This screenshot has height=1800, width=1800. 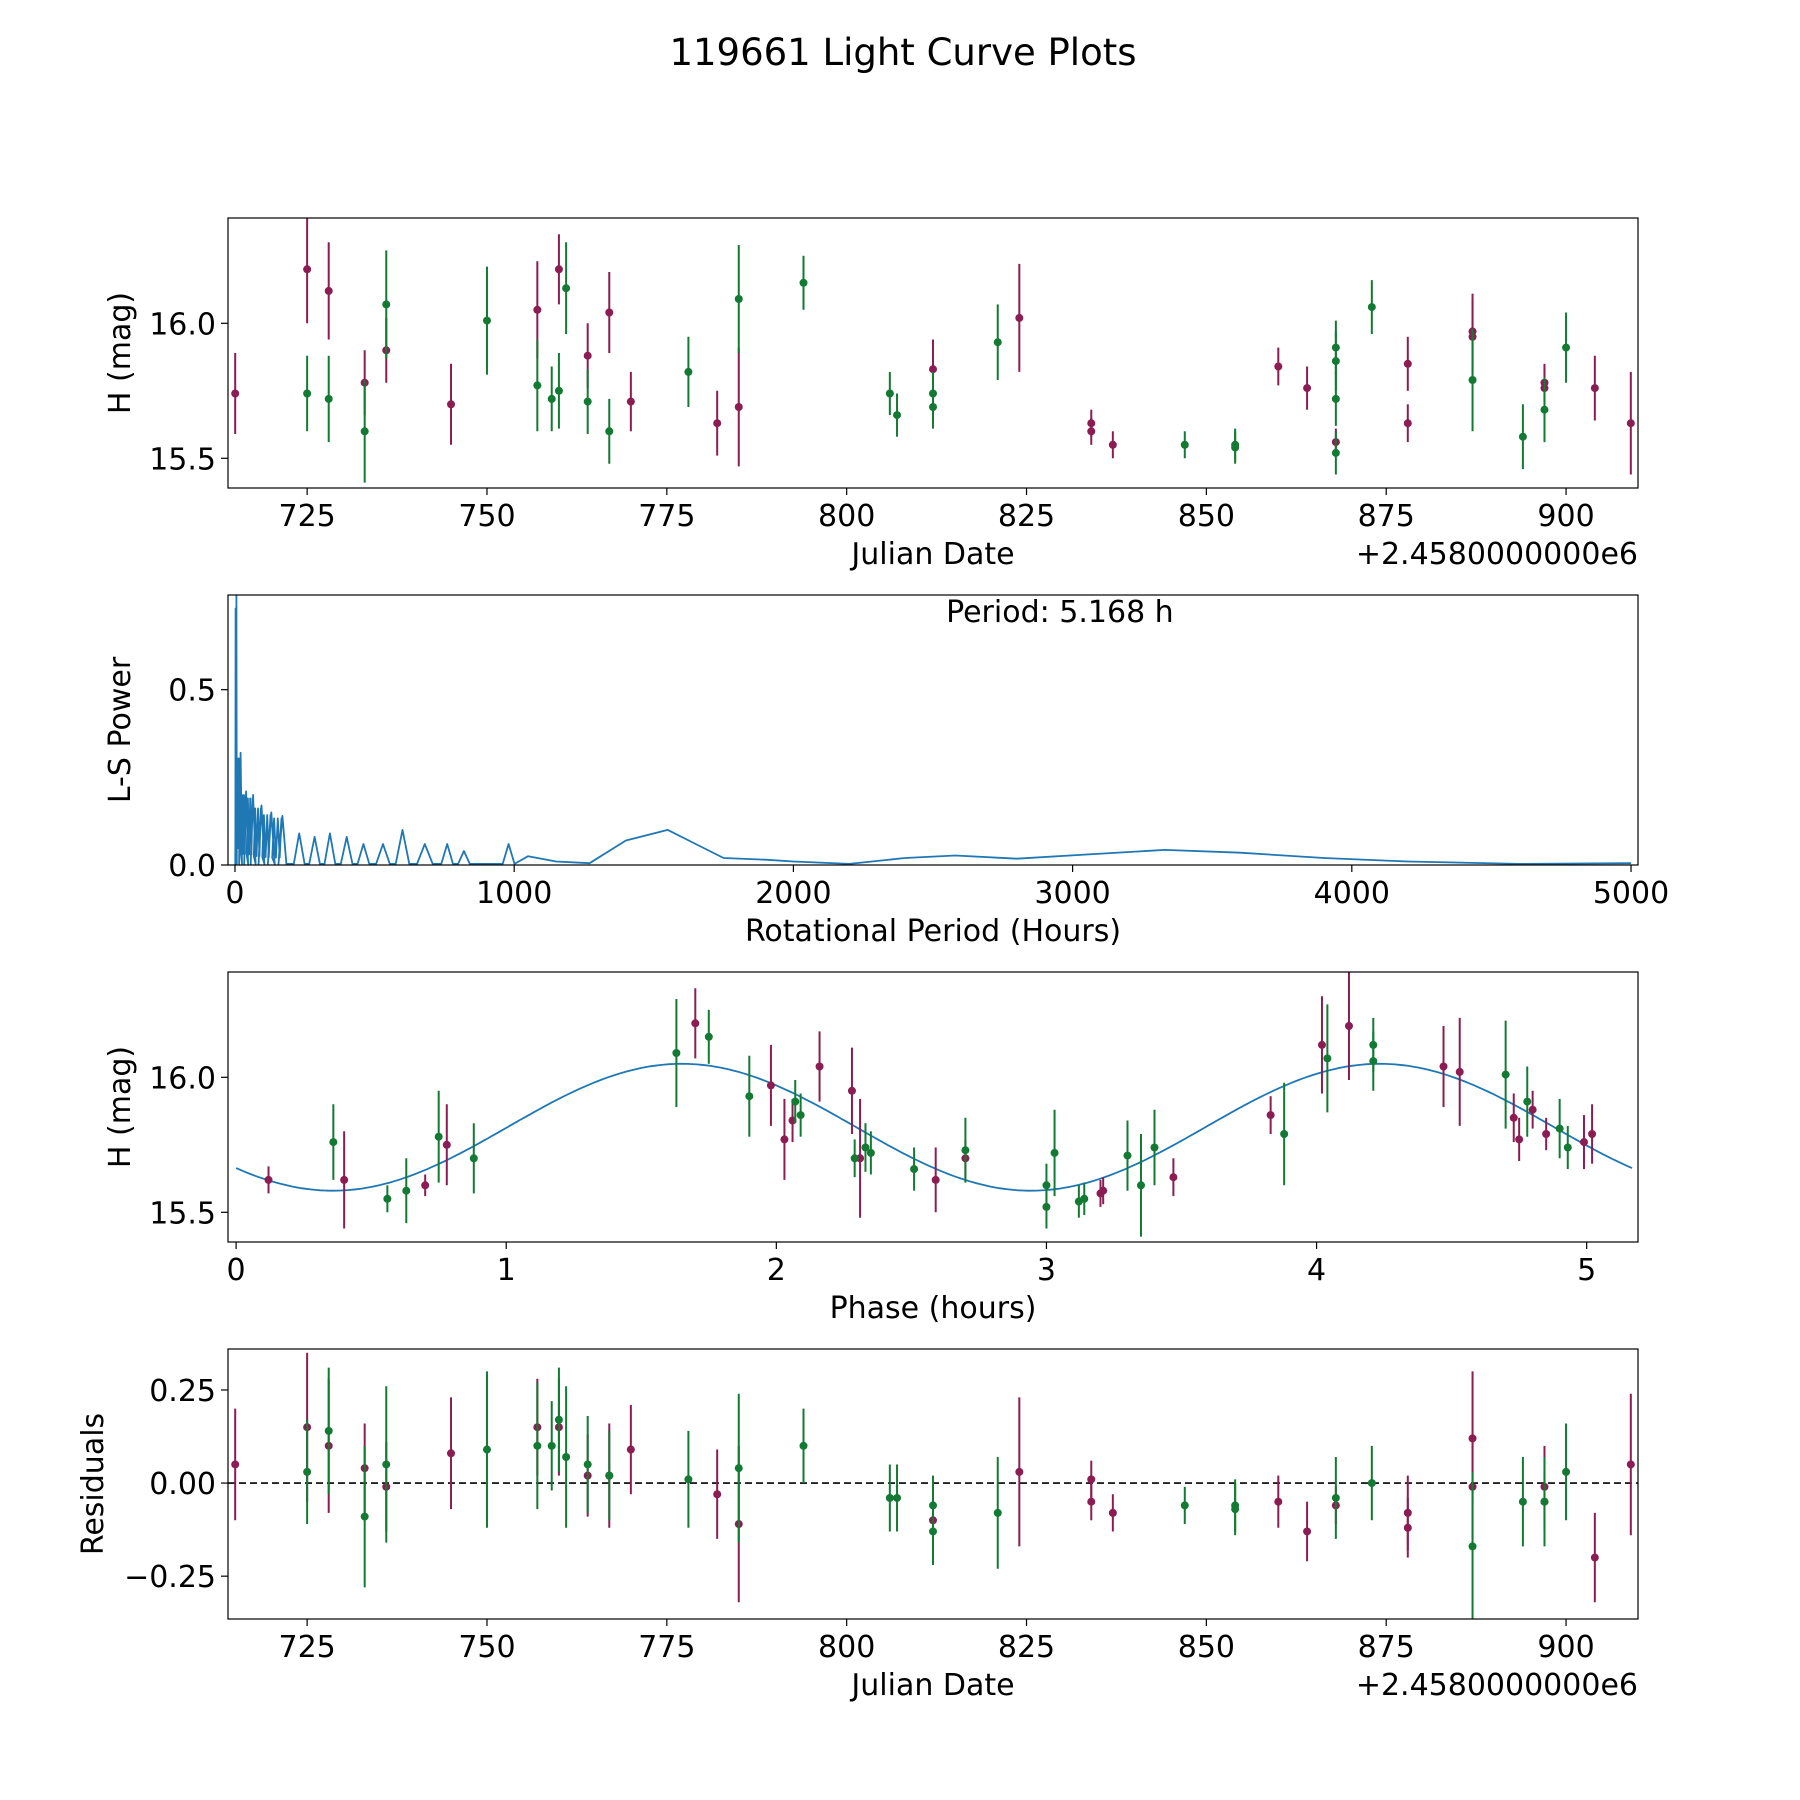 I want to click on phased-xtick-label: 4, so click(x=1316, y=1270).